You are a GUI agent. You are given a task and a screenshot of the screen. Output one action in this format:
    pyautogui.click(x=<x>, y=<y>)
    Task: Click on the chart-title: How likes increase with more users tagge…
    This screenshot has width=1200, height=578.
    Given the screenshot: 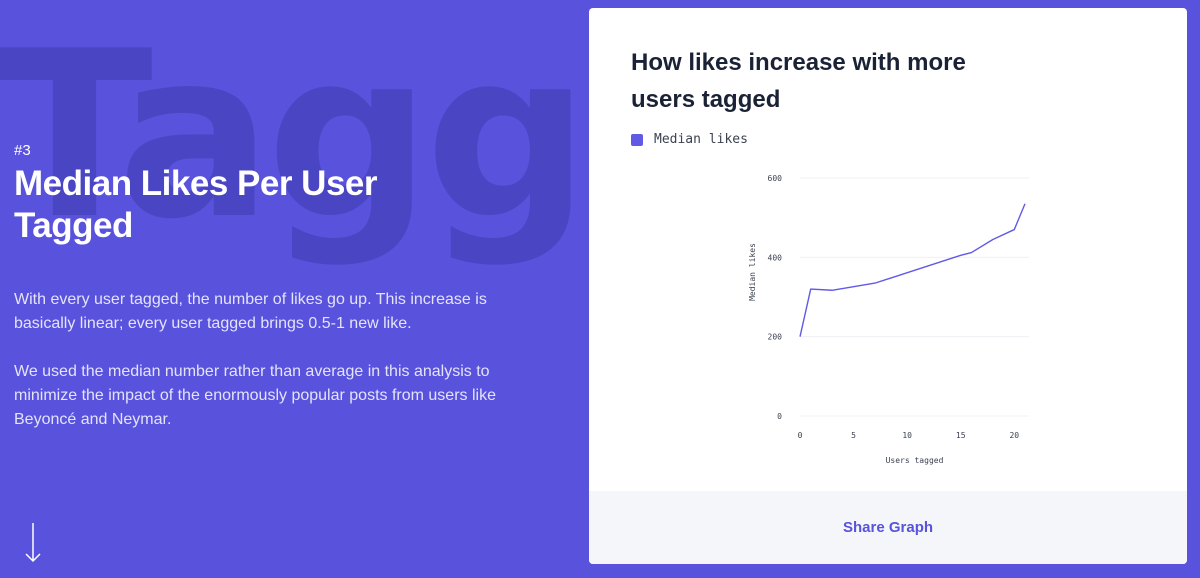 What is the action you would take?
    pyautogui.click(x=798, y=81)
    